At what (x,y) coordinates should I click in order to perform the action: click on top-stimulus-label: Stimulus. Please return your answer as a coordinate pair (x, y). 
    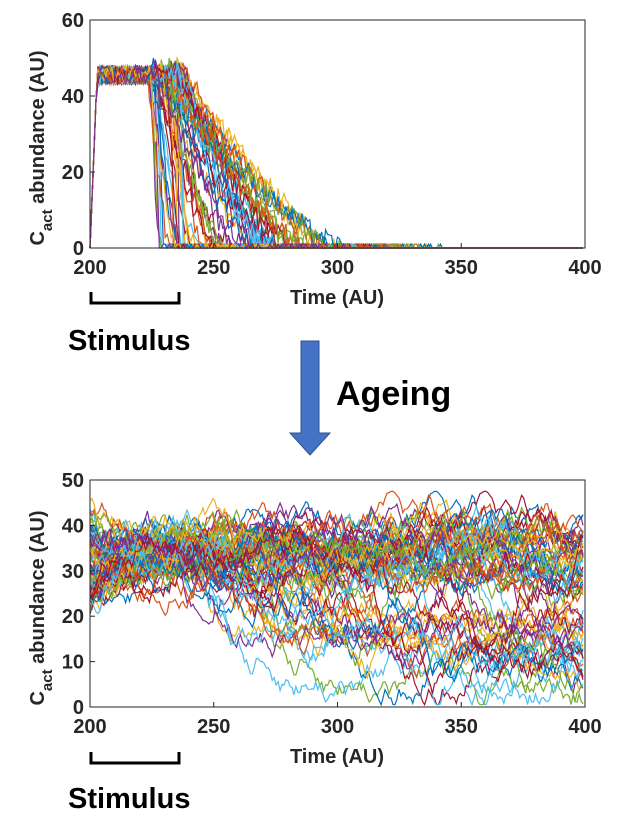
    Looking at the image, I should click on (129, 341).